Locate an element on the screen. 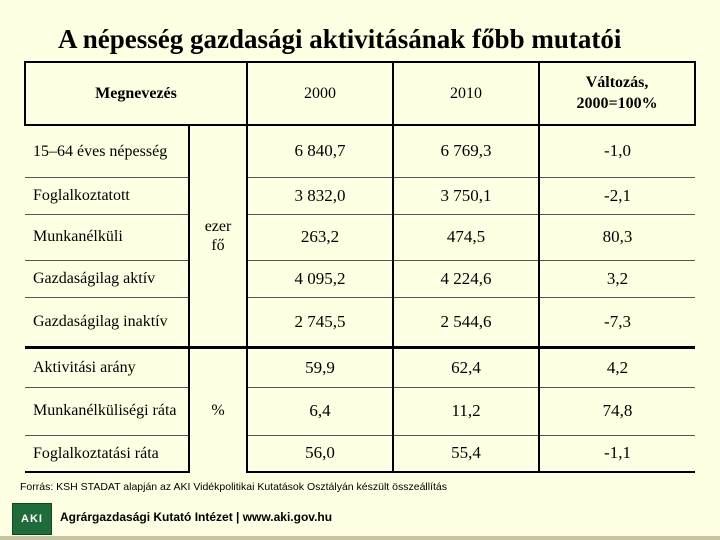 The width and height of the screenshot is (720, 540). table-header-row: Megnevezés 2000 2010 Változás, 2000=100% is located at coordinates (360, 93).